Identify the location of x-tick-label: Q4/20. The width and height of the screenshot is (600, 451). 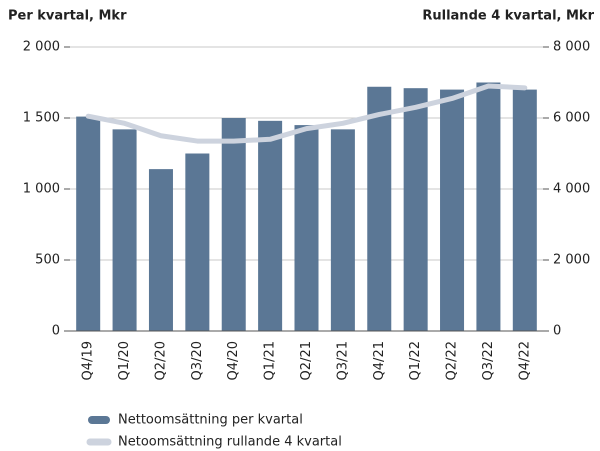
(233, 360).